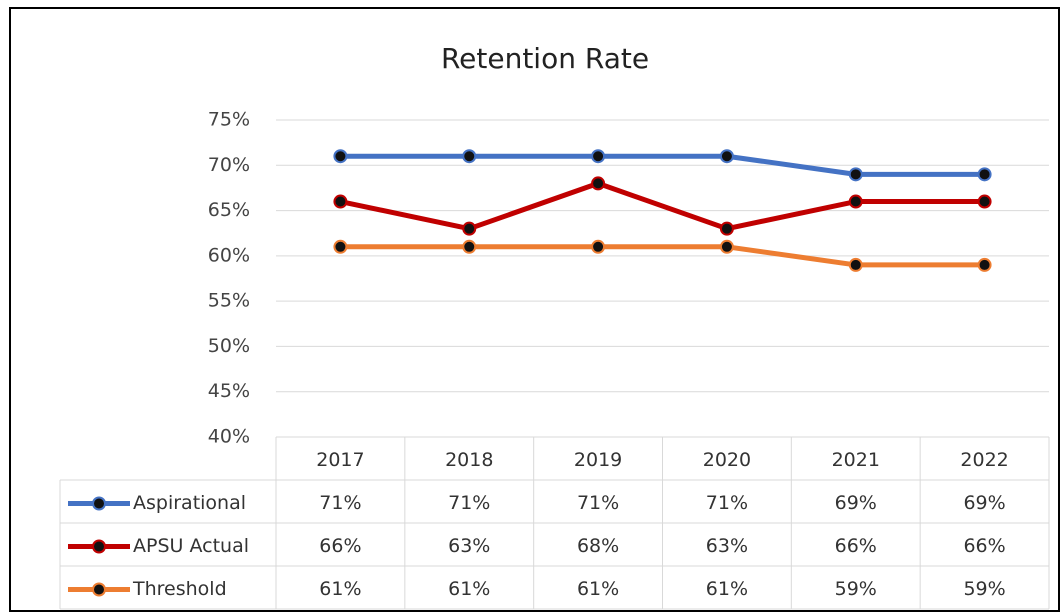  What do you see at coordinates (229, 120) in the screenshot?
I see `y-tick-label: 75%` at bounding box center [229, 120].